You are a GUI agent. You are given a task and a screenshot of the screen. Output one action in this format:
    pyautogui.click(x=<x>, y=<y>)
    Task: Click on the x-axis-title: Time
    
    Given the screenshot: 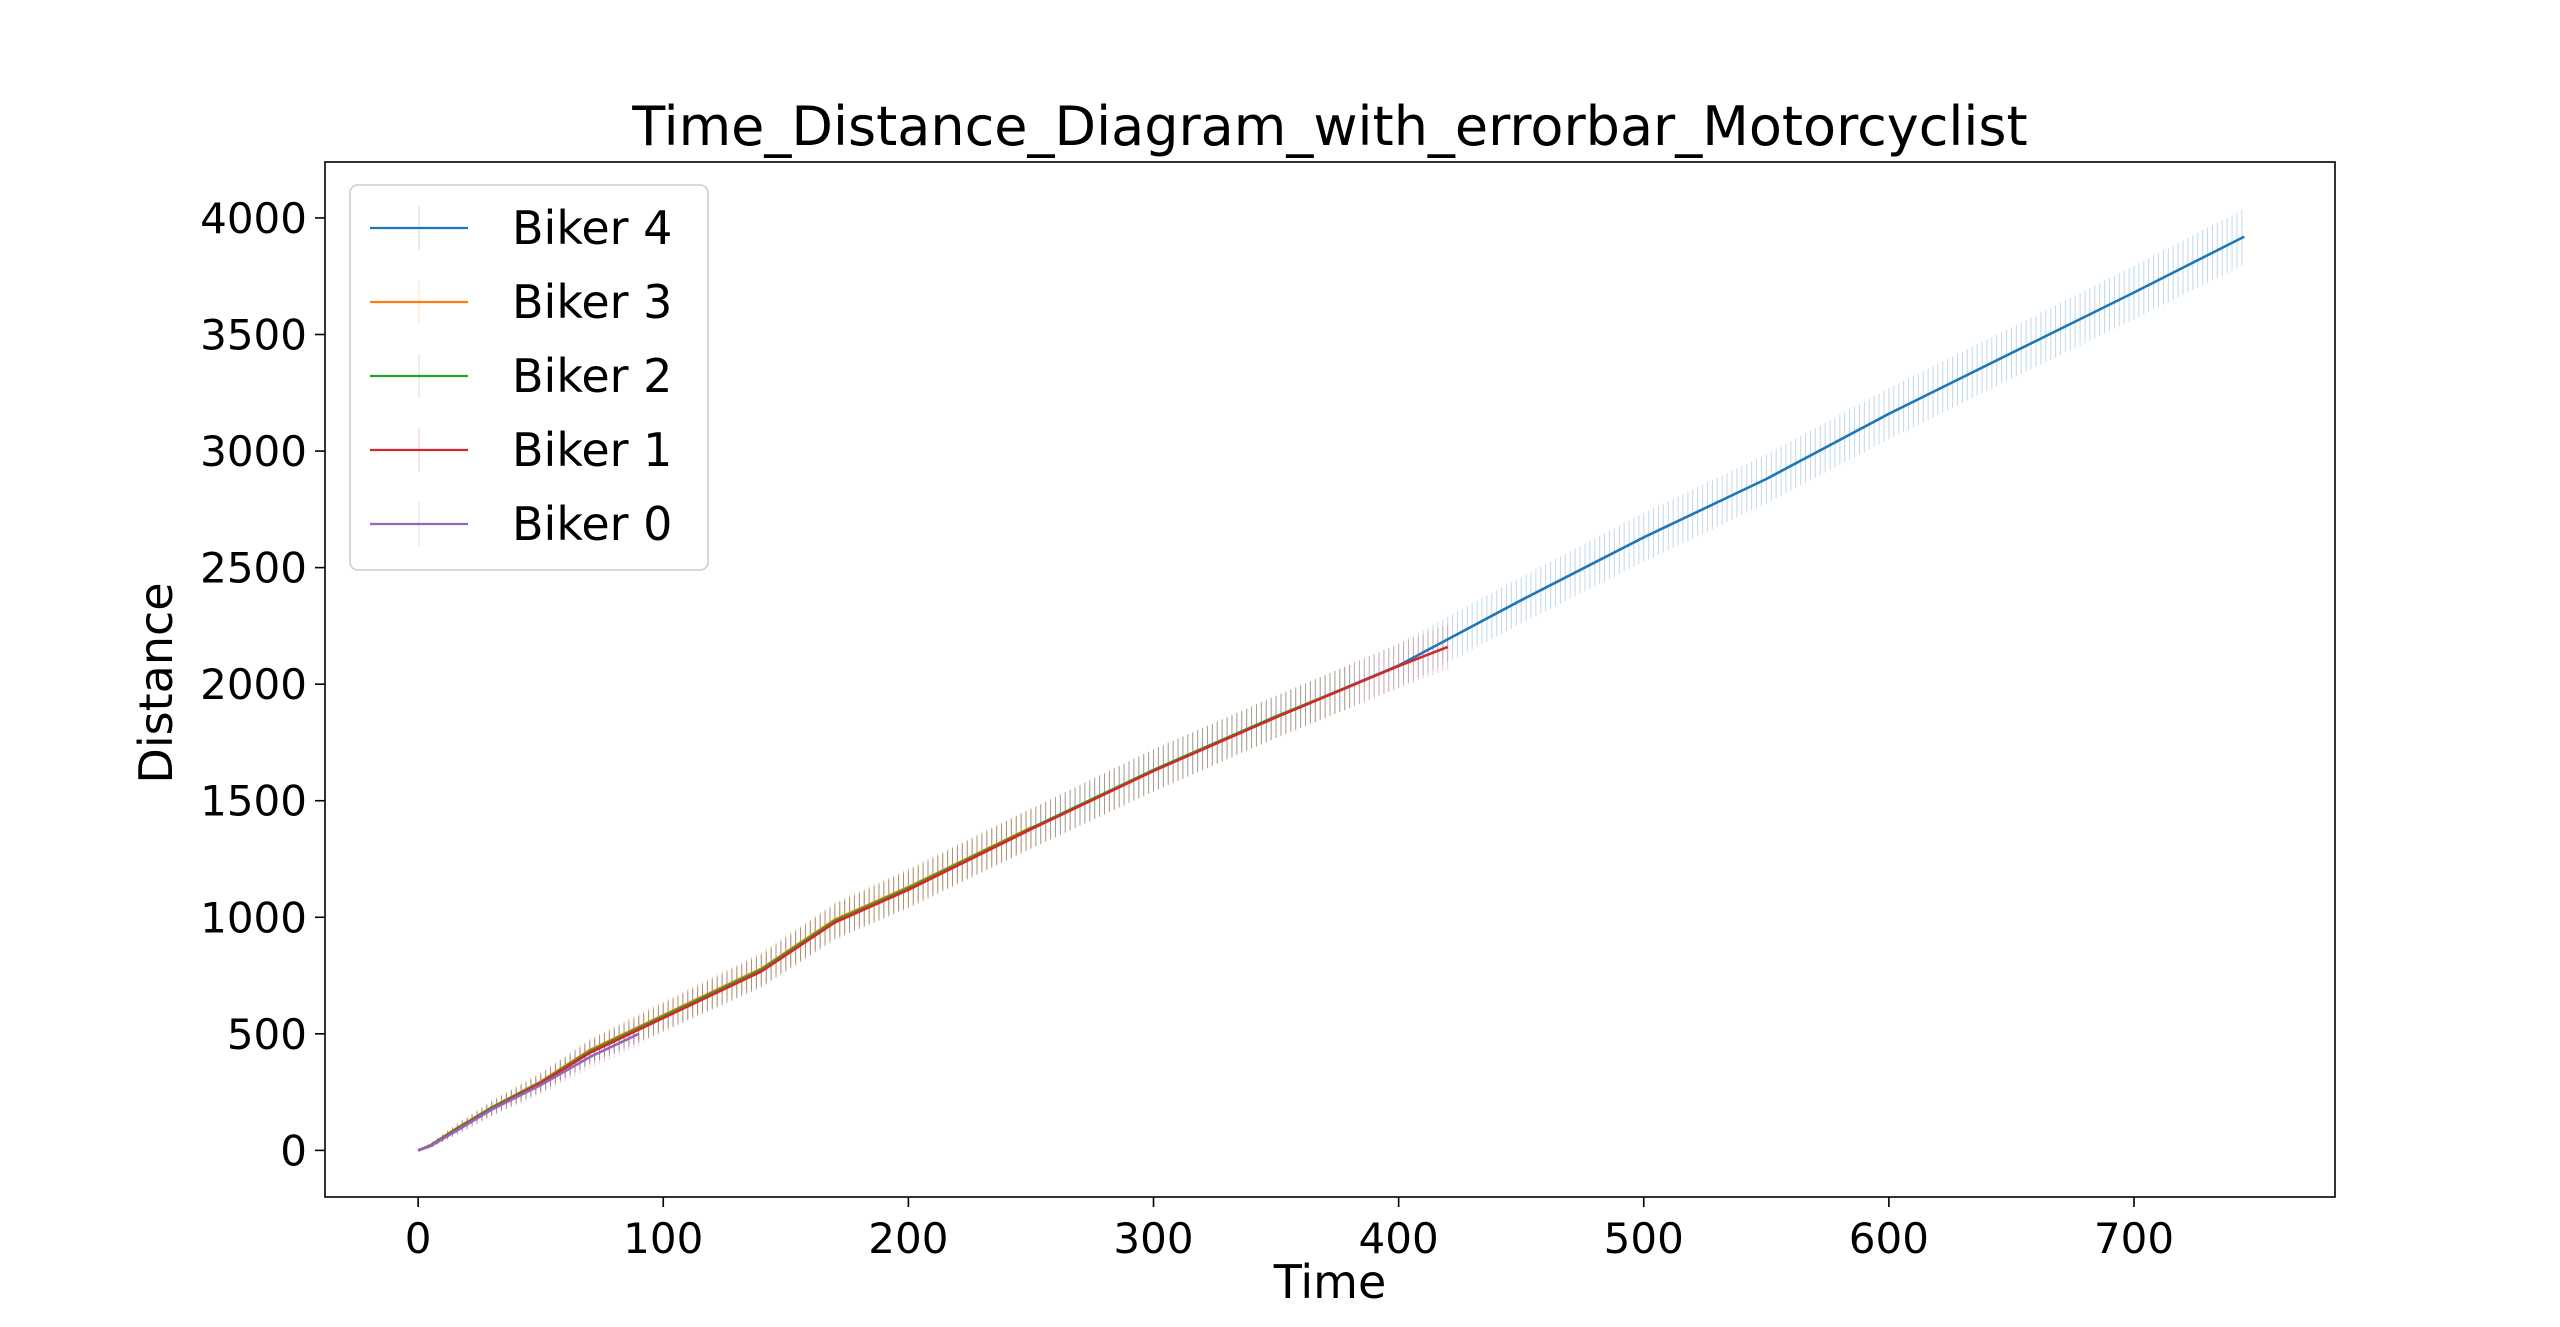 What is the action you would take?
    pyautogui.click(x=1330, y=1282)
    